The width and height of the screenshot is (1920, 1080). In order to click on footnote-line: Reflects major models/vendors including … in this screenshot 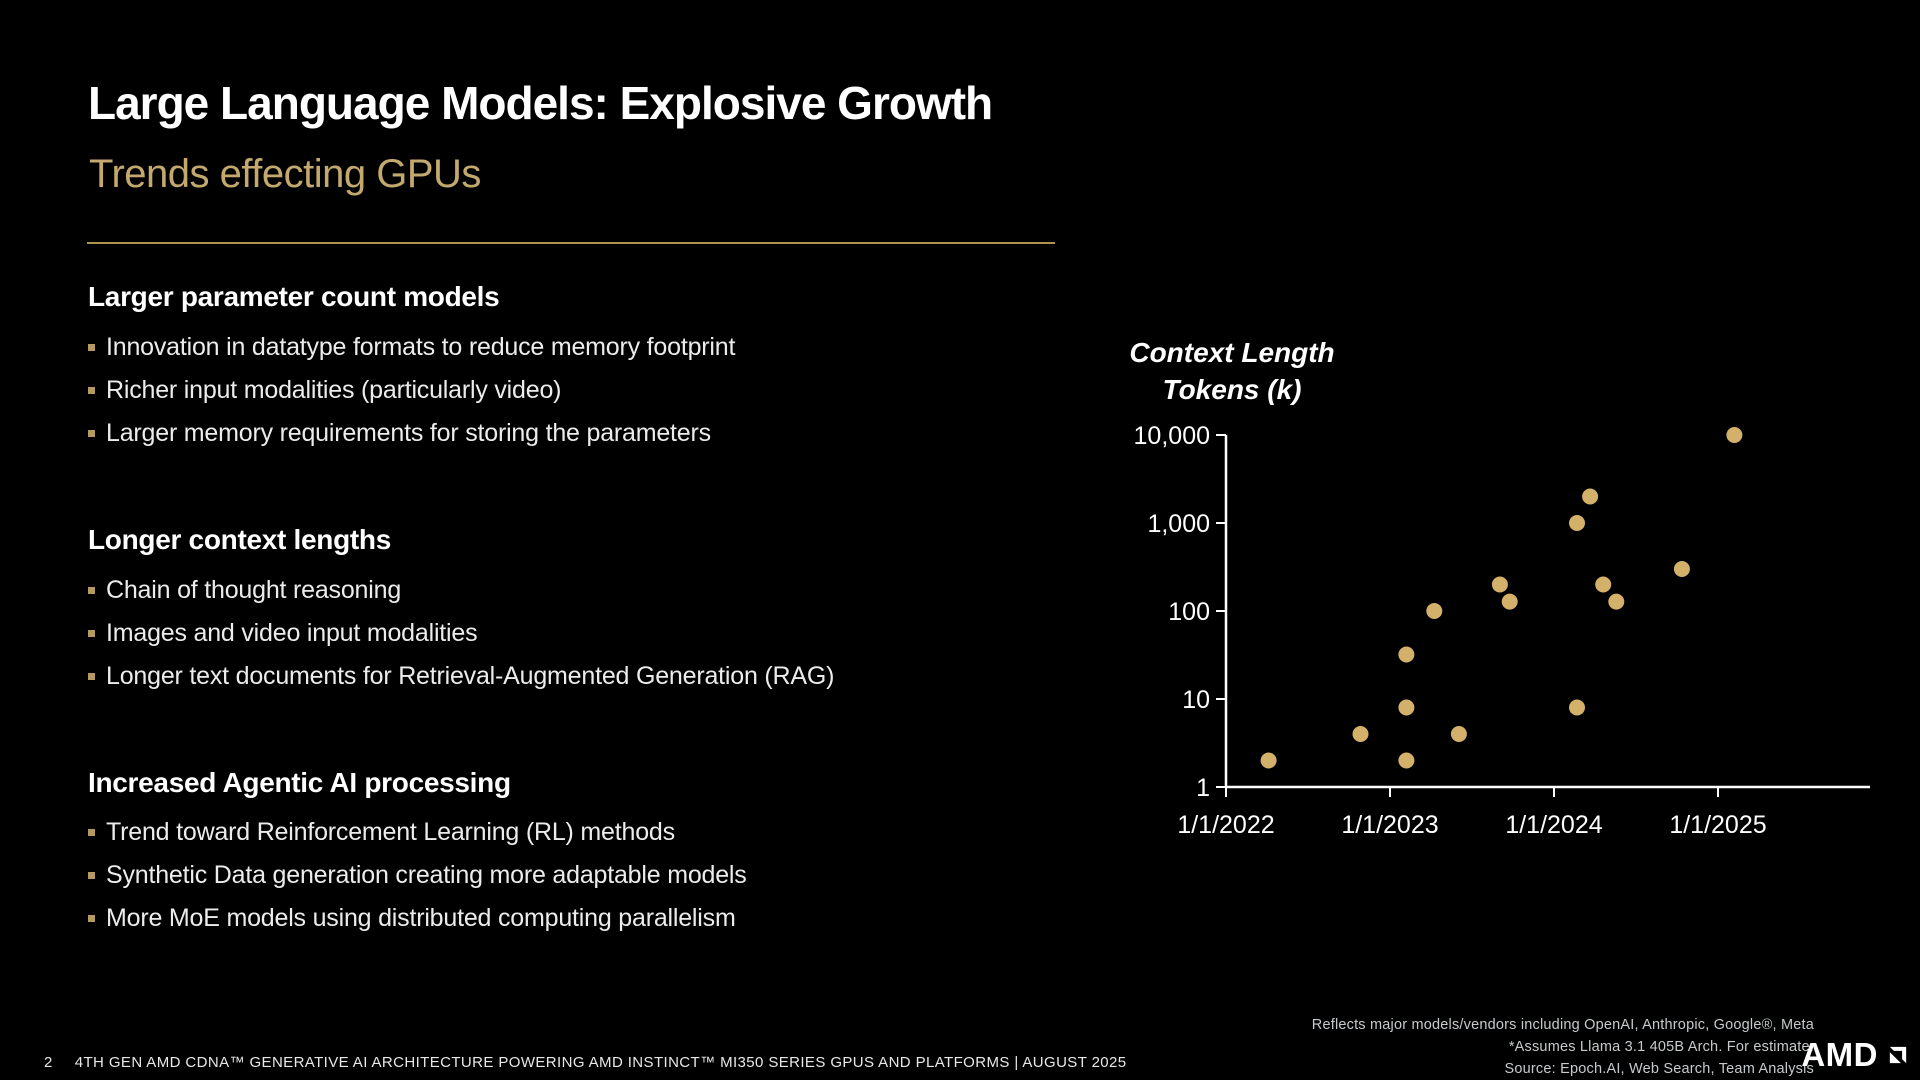, I will do `click(1562, 1025)`.